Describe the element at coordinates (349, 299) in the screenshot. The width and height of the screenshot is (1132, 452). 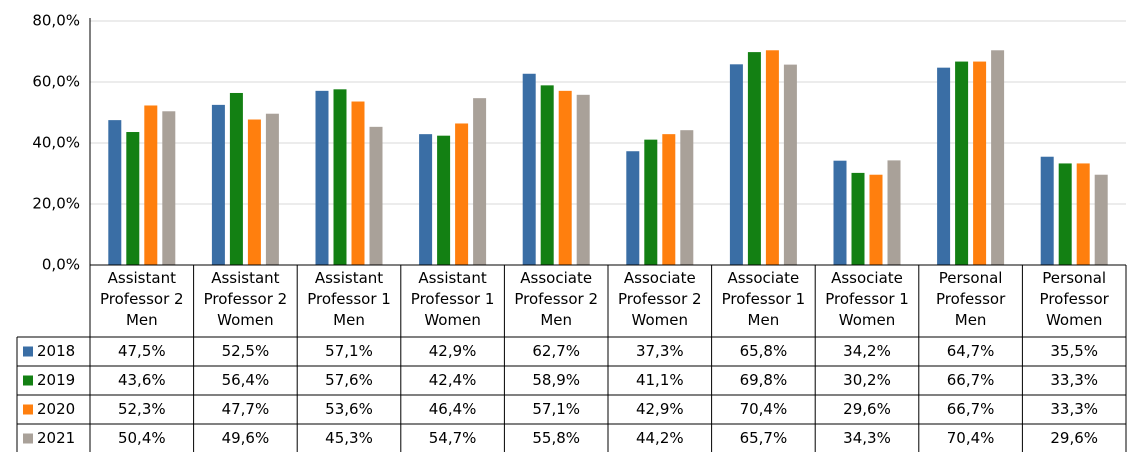
I see `x-tick-label: Assistant Professor 1 Men` at that location.